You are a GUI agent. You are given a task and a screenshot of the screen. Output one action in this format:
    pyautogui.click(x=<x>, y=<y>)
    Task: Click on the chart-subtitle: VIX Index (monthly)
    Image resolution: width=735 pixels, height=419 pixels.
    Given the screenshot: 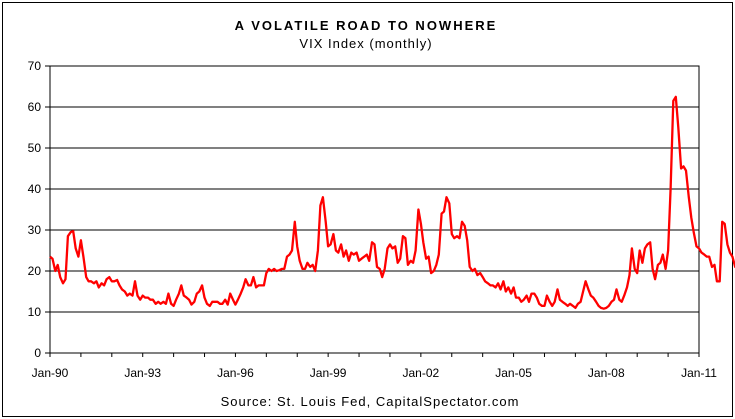 What is the action you would take?
    pyautogui.click(x=365, y=43)
    